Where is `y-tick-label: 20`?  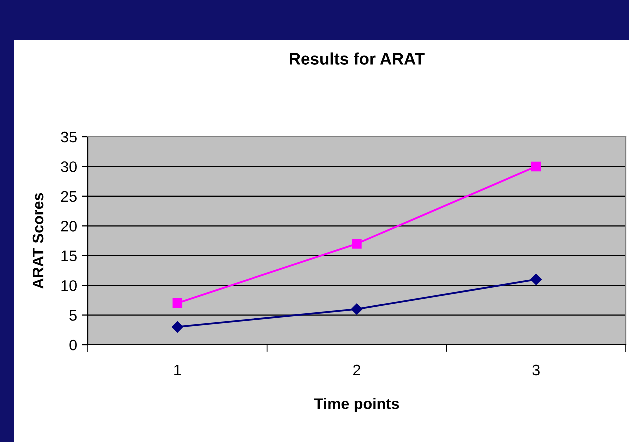
y-tick-label: 20 is located at coordinates (69, 226).